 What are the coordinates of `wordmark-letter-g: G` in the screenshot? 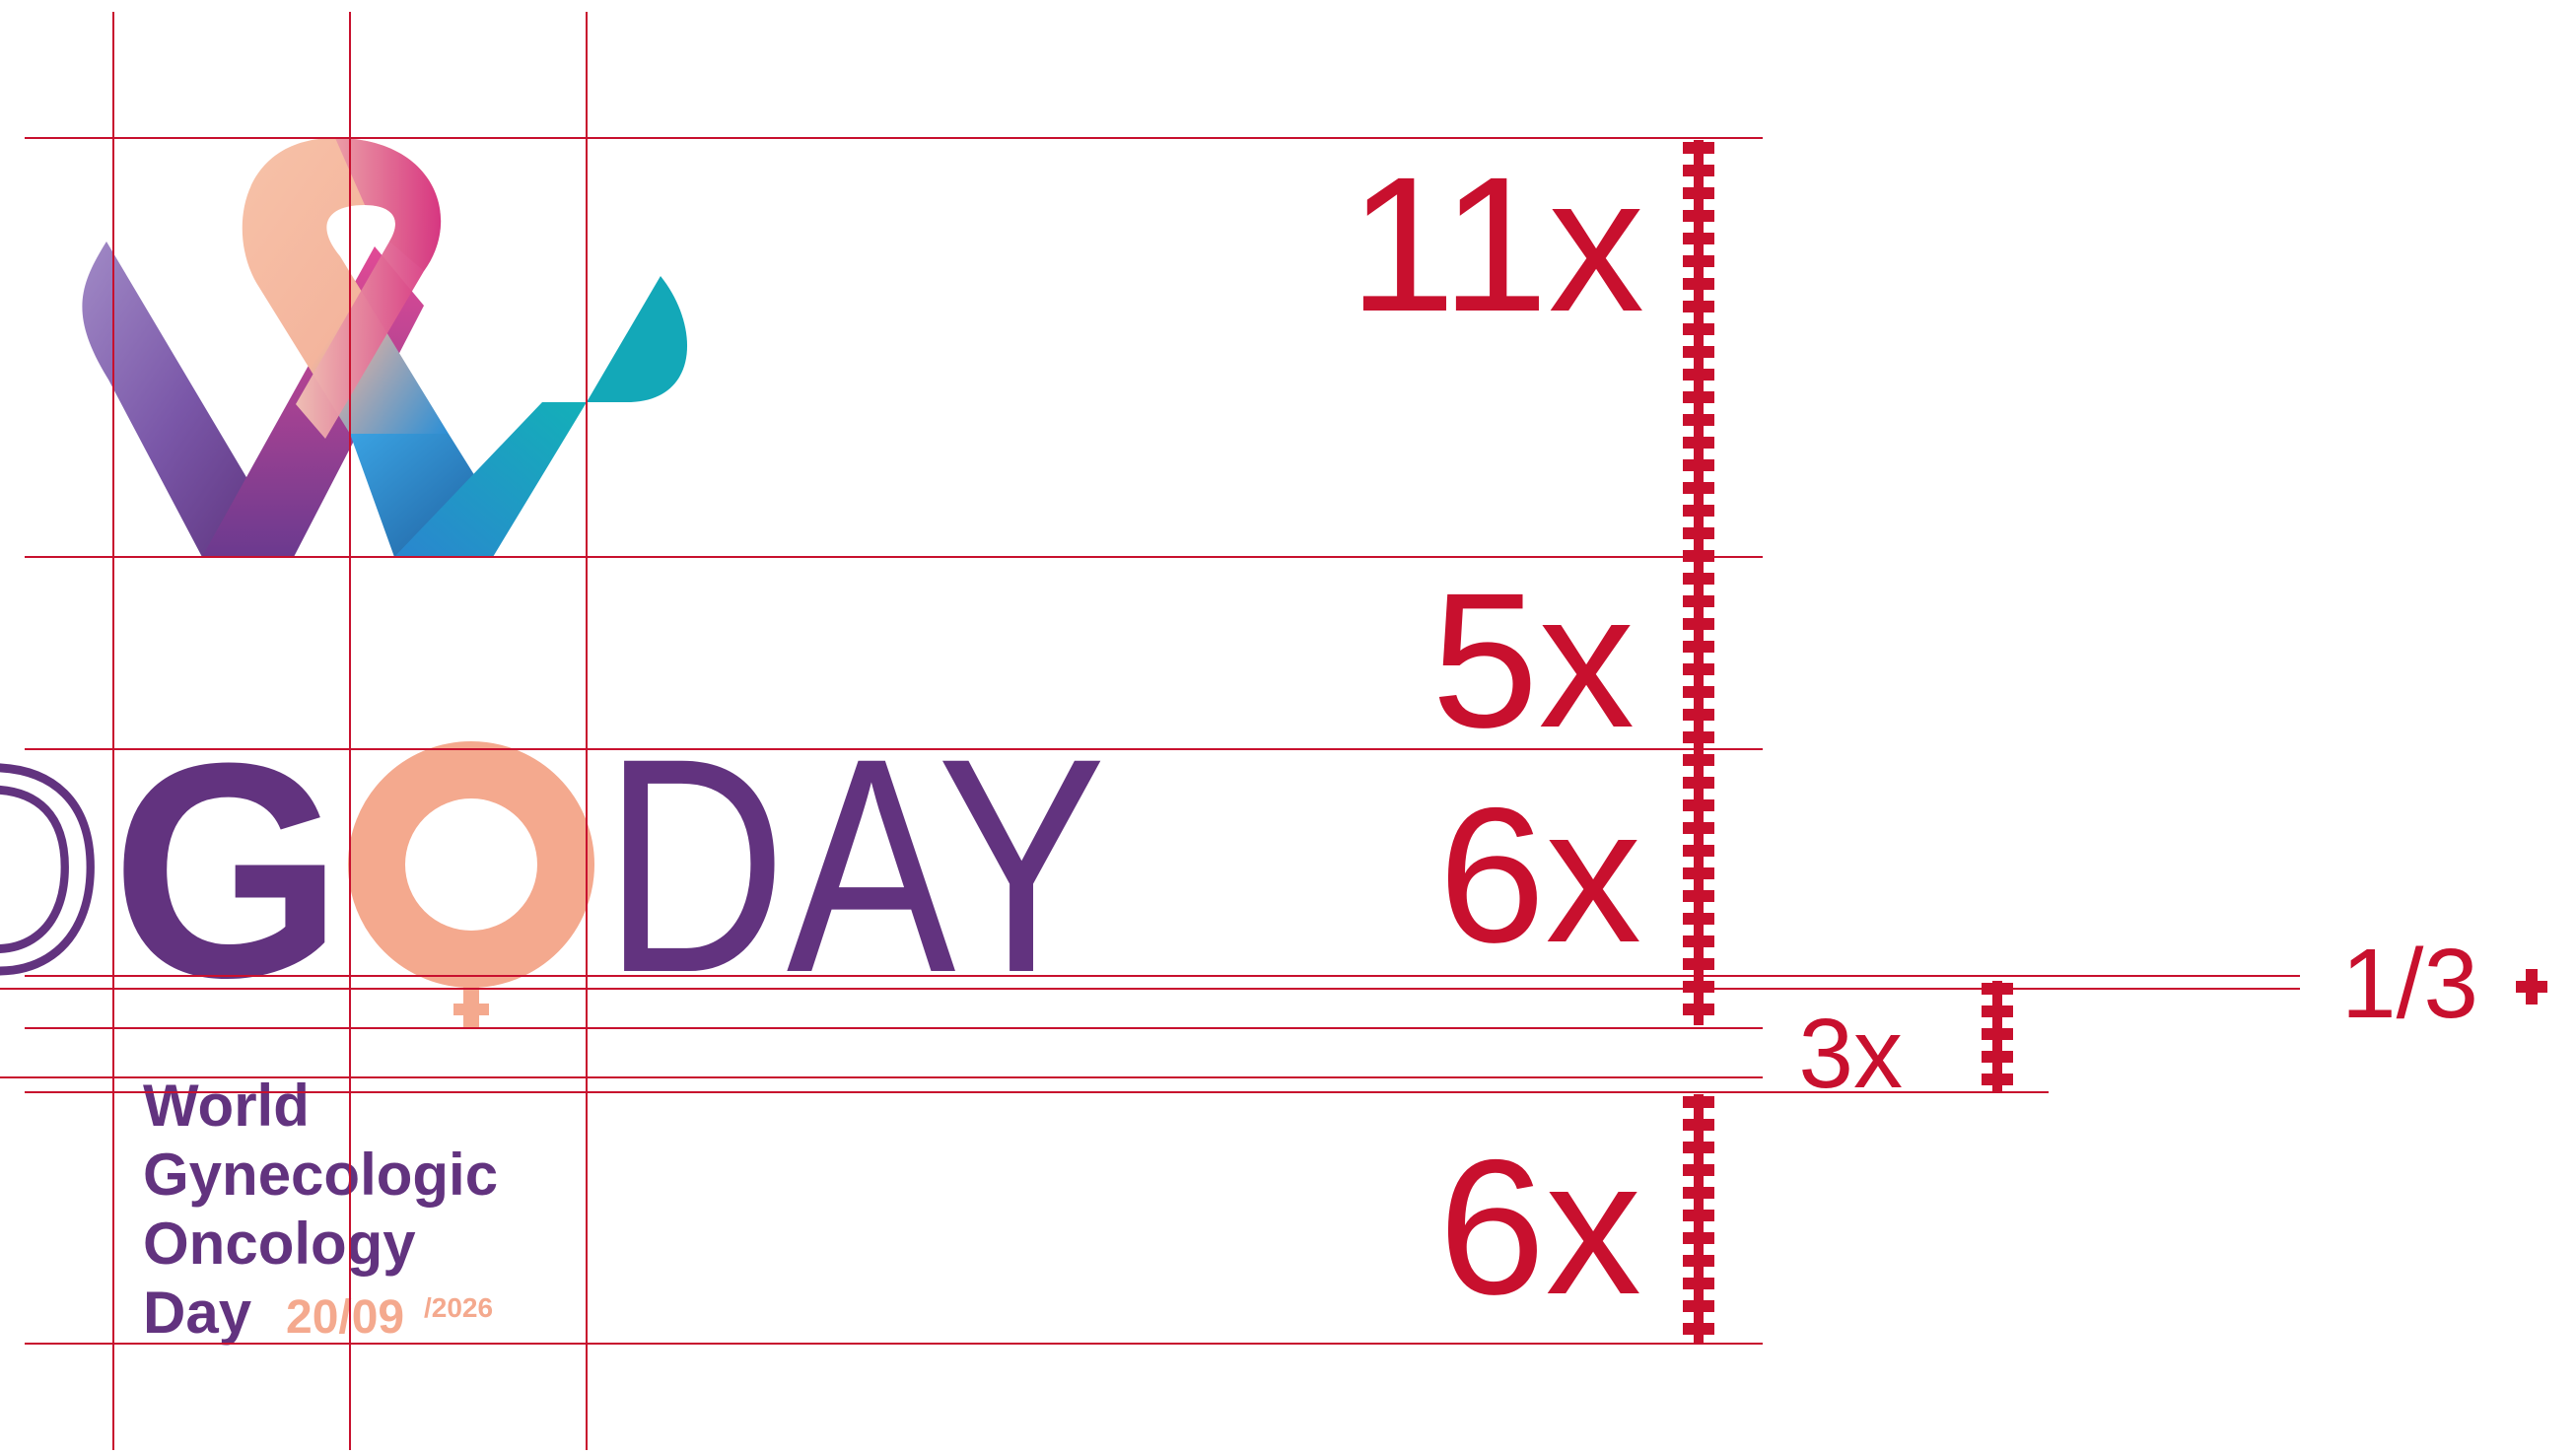 It's located at (227, 870).